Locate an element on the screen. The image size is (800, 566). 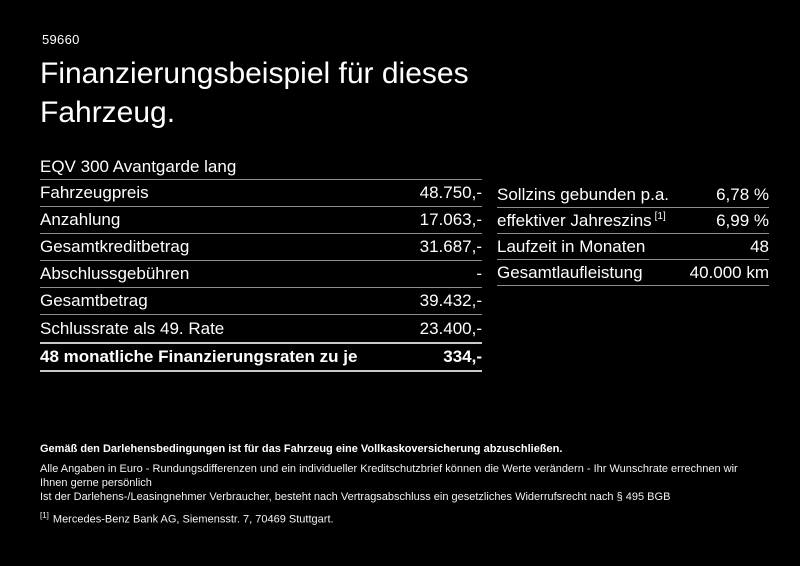
row-value: 334,- is located at coordinates (462, 356).